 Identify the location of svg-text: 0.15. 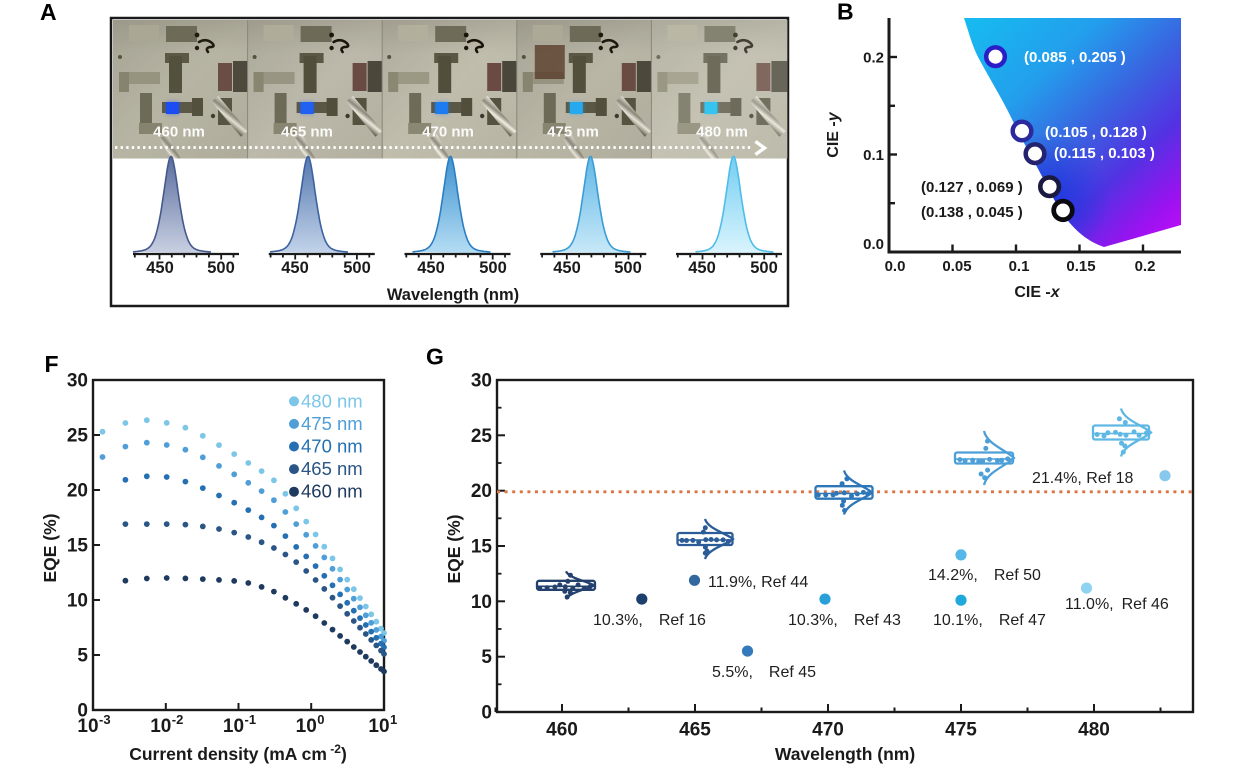
(1080, 266).